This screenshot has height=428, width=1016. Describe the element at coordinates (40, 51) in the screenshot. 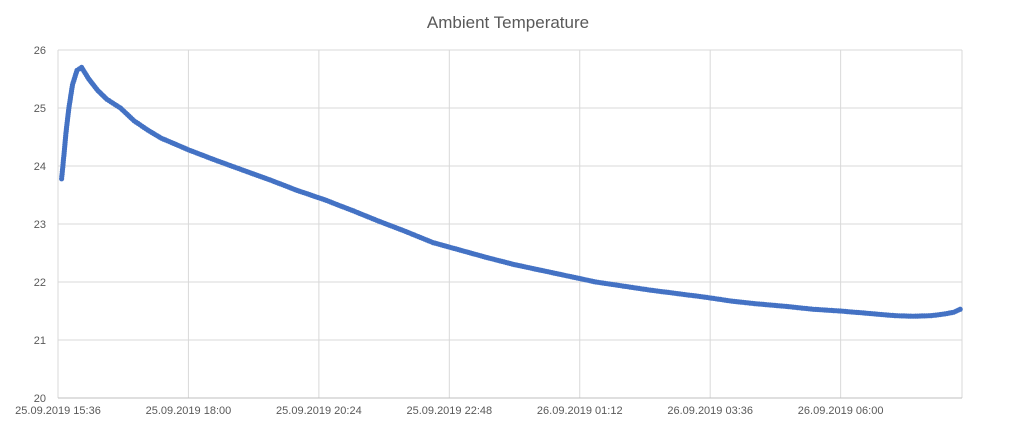

I see `y-tick-label: 26` at that location.